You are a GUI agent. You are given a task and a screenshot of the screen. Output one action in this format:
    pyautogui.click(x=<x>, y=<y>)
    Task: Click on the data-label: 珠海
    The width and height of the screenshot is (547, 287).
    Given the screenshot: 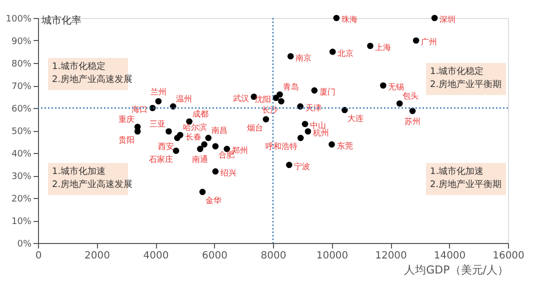 What is the action you would take?
    pyautogui.click(x=349, y=19)
    